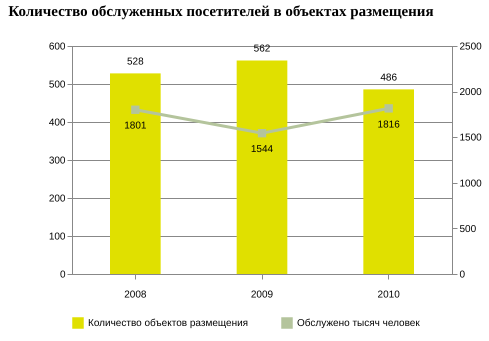  What do you see at coordinates (389, 78) in the screenshot?
I see `data-label: 486` at bounding box center [389, 78].